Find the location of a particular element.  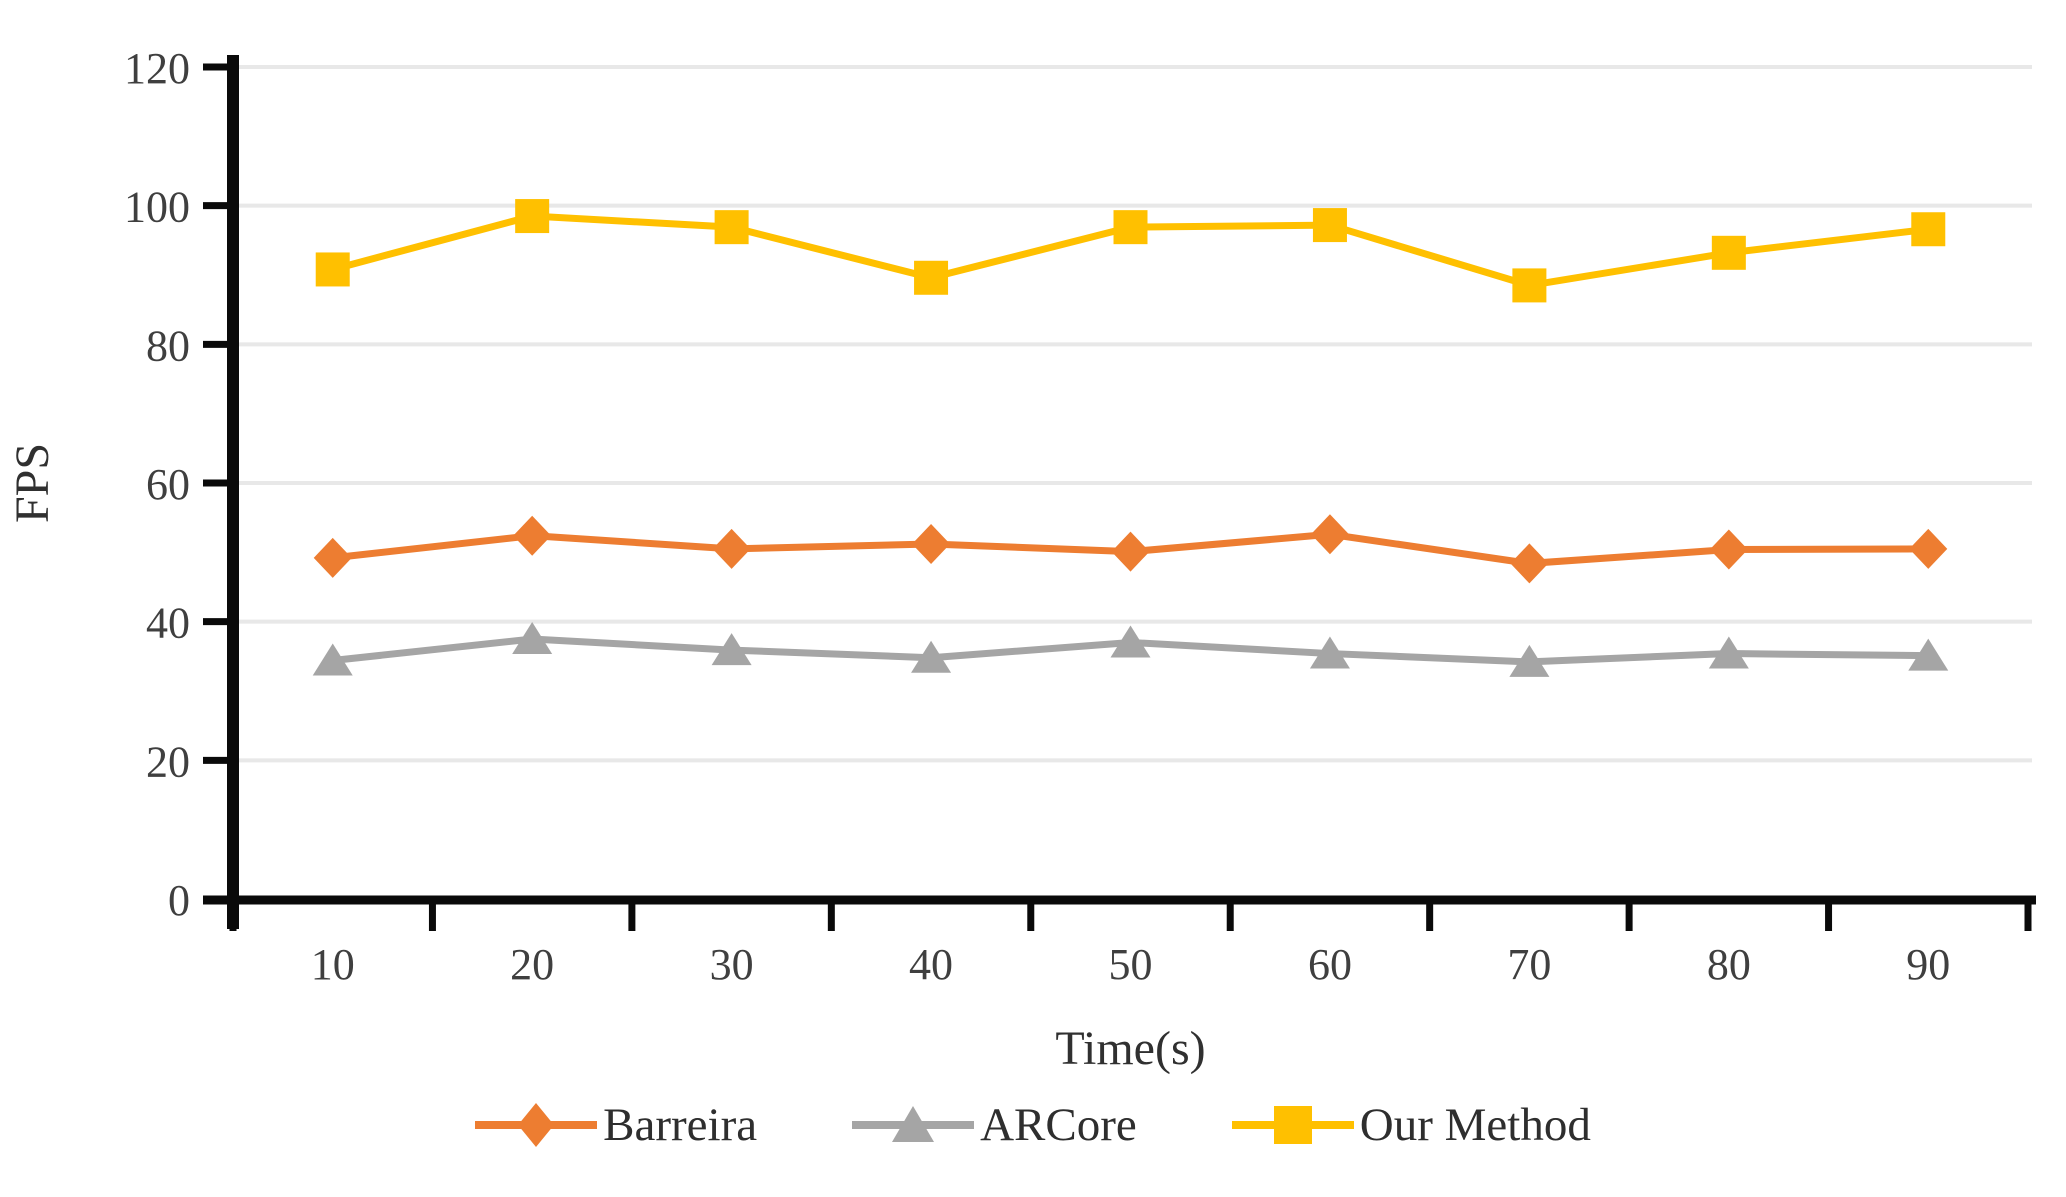

legend-item-barreira: Barreira is located at coordinates (616, 1125).